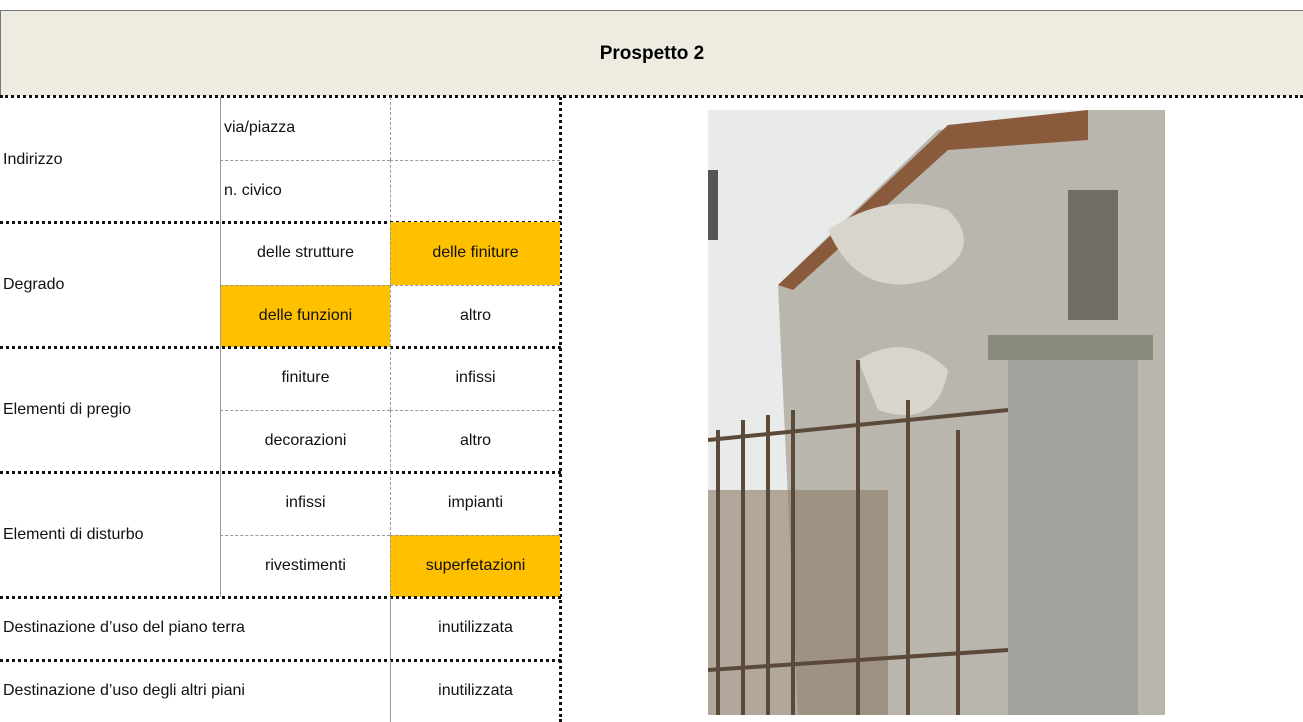 Image resolution: width=1303 pixels, height=722 pixels. I want to click on table-cell: delle finiture, so click(475, 253).